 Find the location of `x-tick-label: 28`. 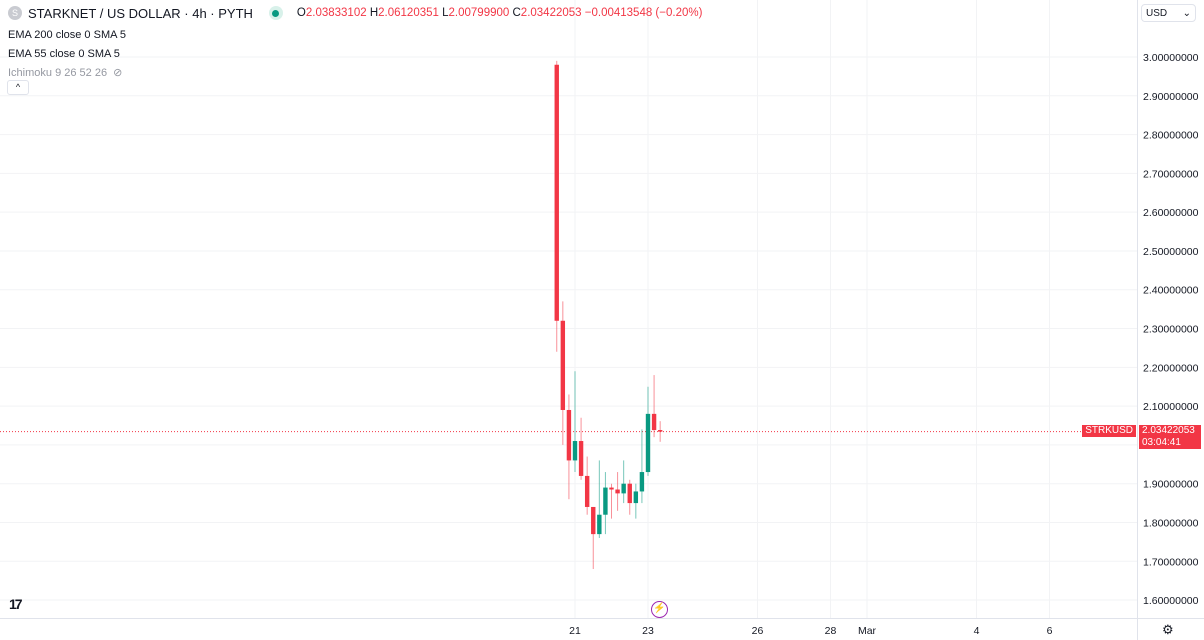

x-tick-label: 28 is located at coordinates (831, 631).